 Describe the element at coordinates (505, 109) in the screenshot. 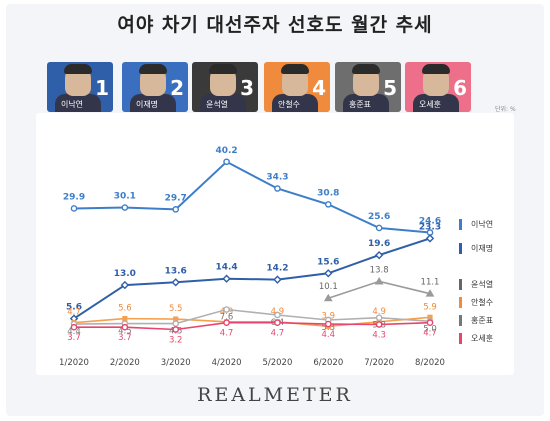

I see `unit-label: 단위: %` at that location.